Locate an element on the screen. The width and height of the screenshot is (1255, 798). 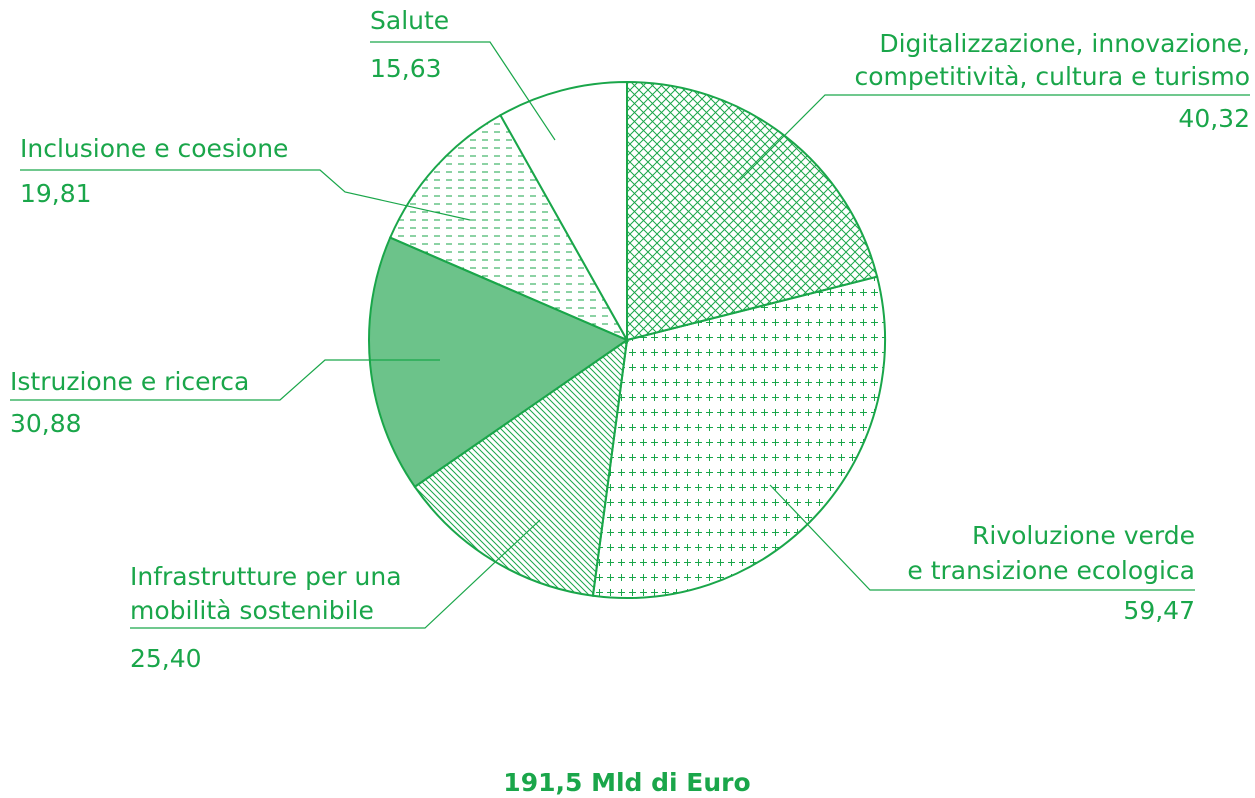
value-label: 30,88 is located at coordinates (46, 423).